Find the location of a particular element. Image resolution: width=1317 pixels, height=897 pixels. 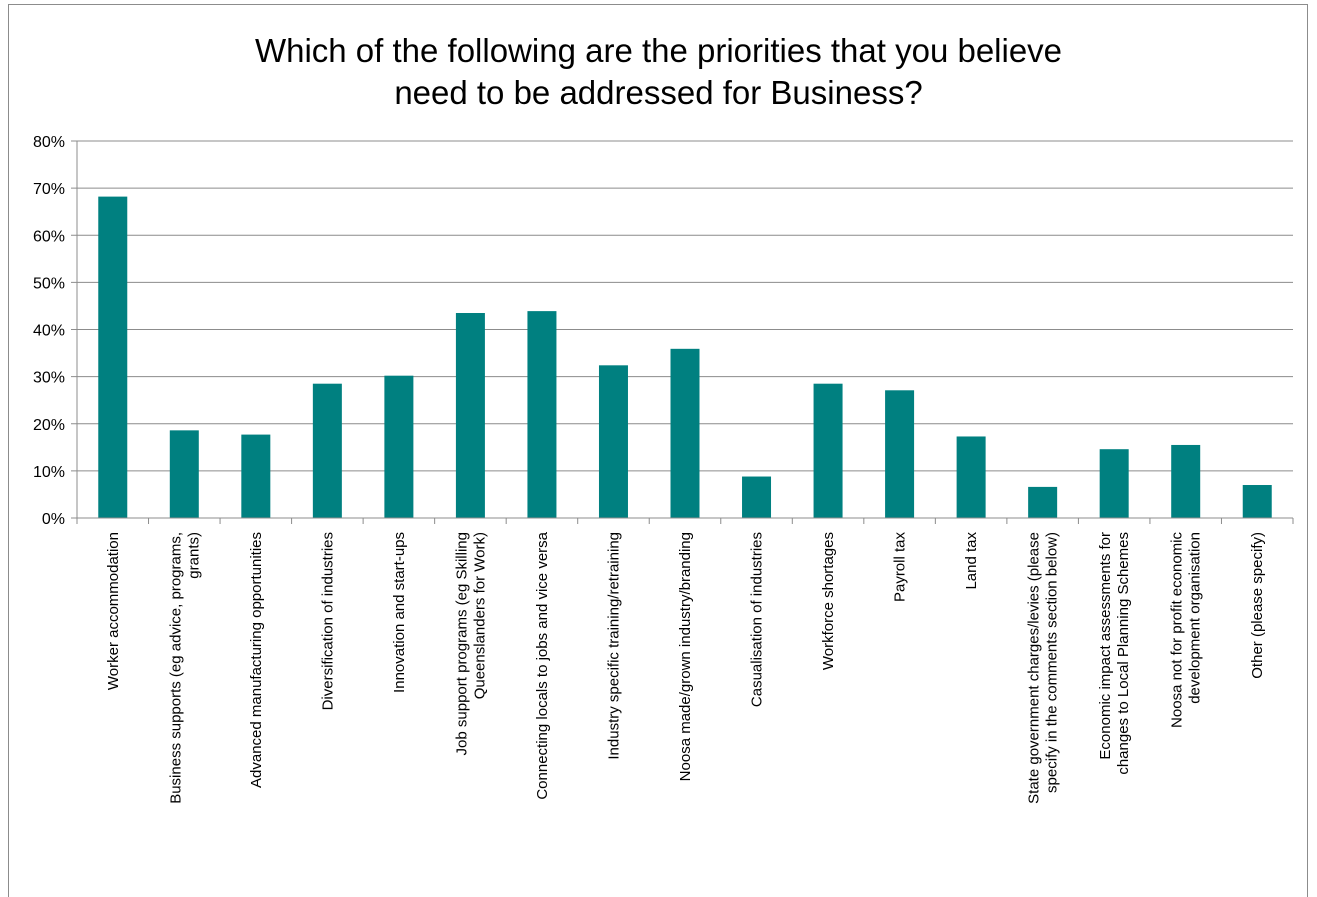

x-tick-label: Worker accommodation is located at coordinates (113, 611).